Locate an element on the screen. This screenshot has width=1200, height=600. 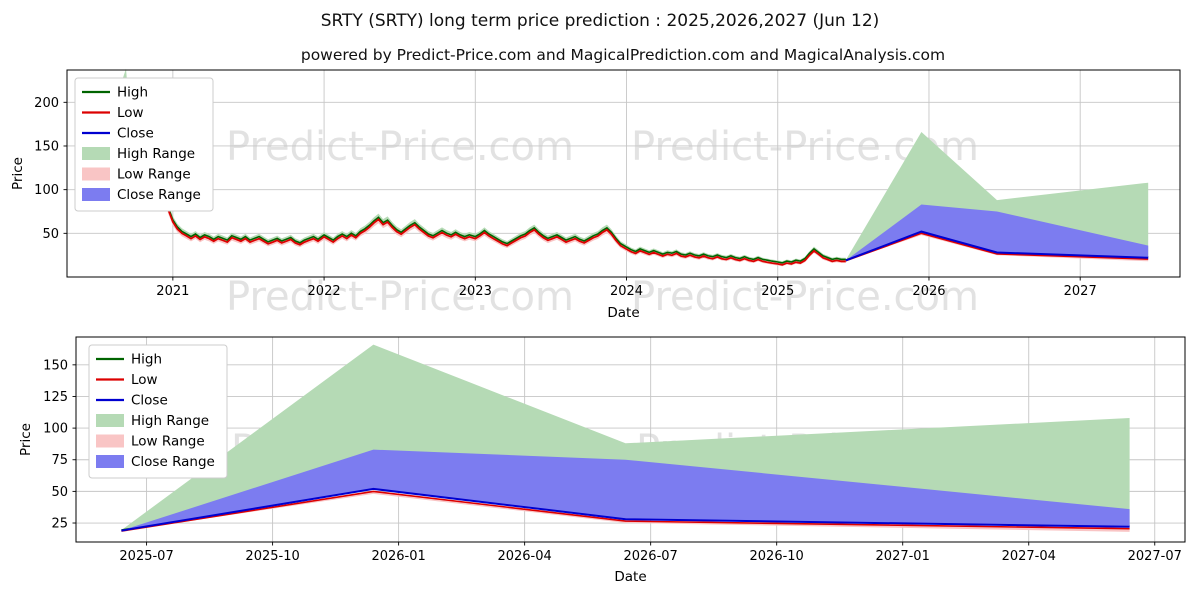
x-tick-label: 2026-10 is located at coordinates (777, 556).